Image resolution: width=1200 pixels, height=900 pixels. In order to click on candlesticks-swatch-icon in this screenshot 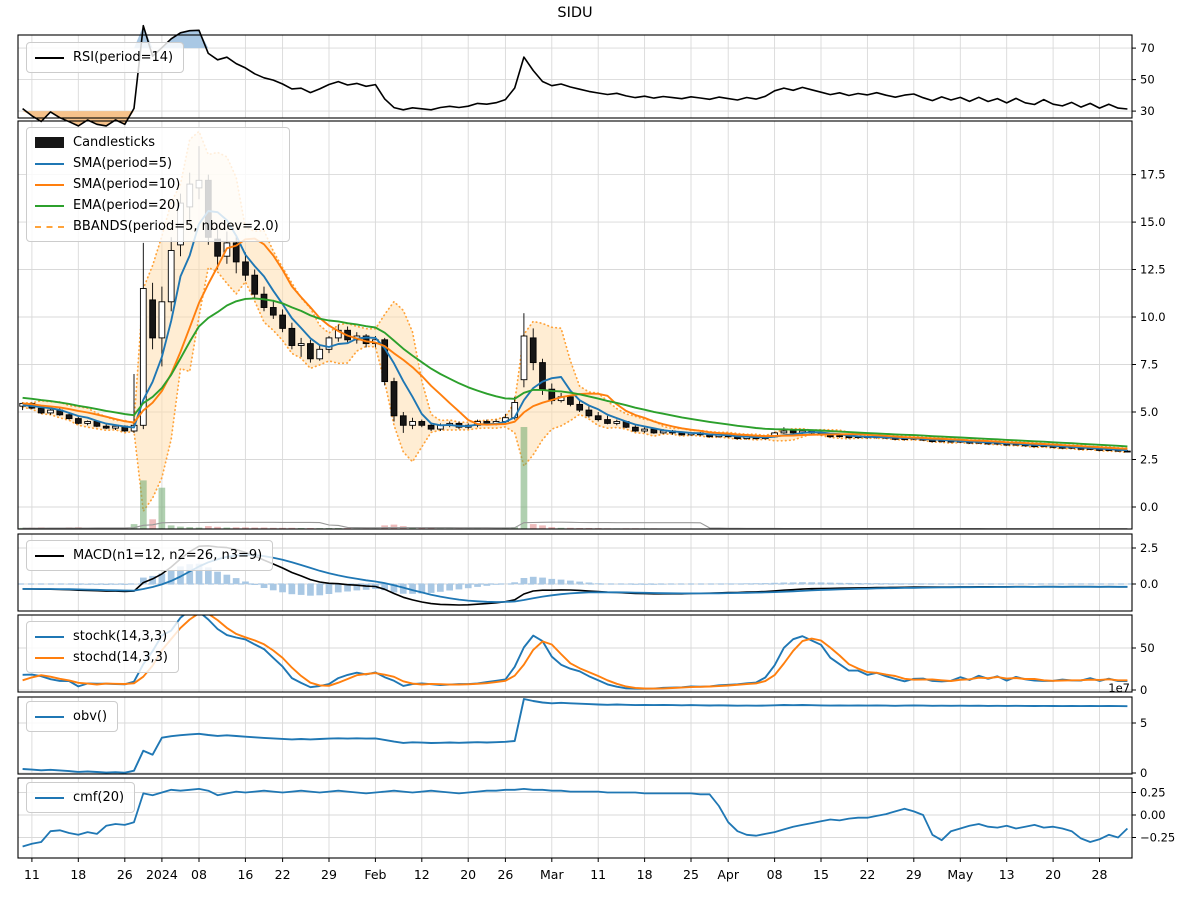, I will do `click(49, 142)`.